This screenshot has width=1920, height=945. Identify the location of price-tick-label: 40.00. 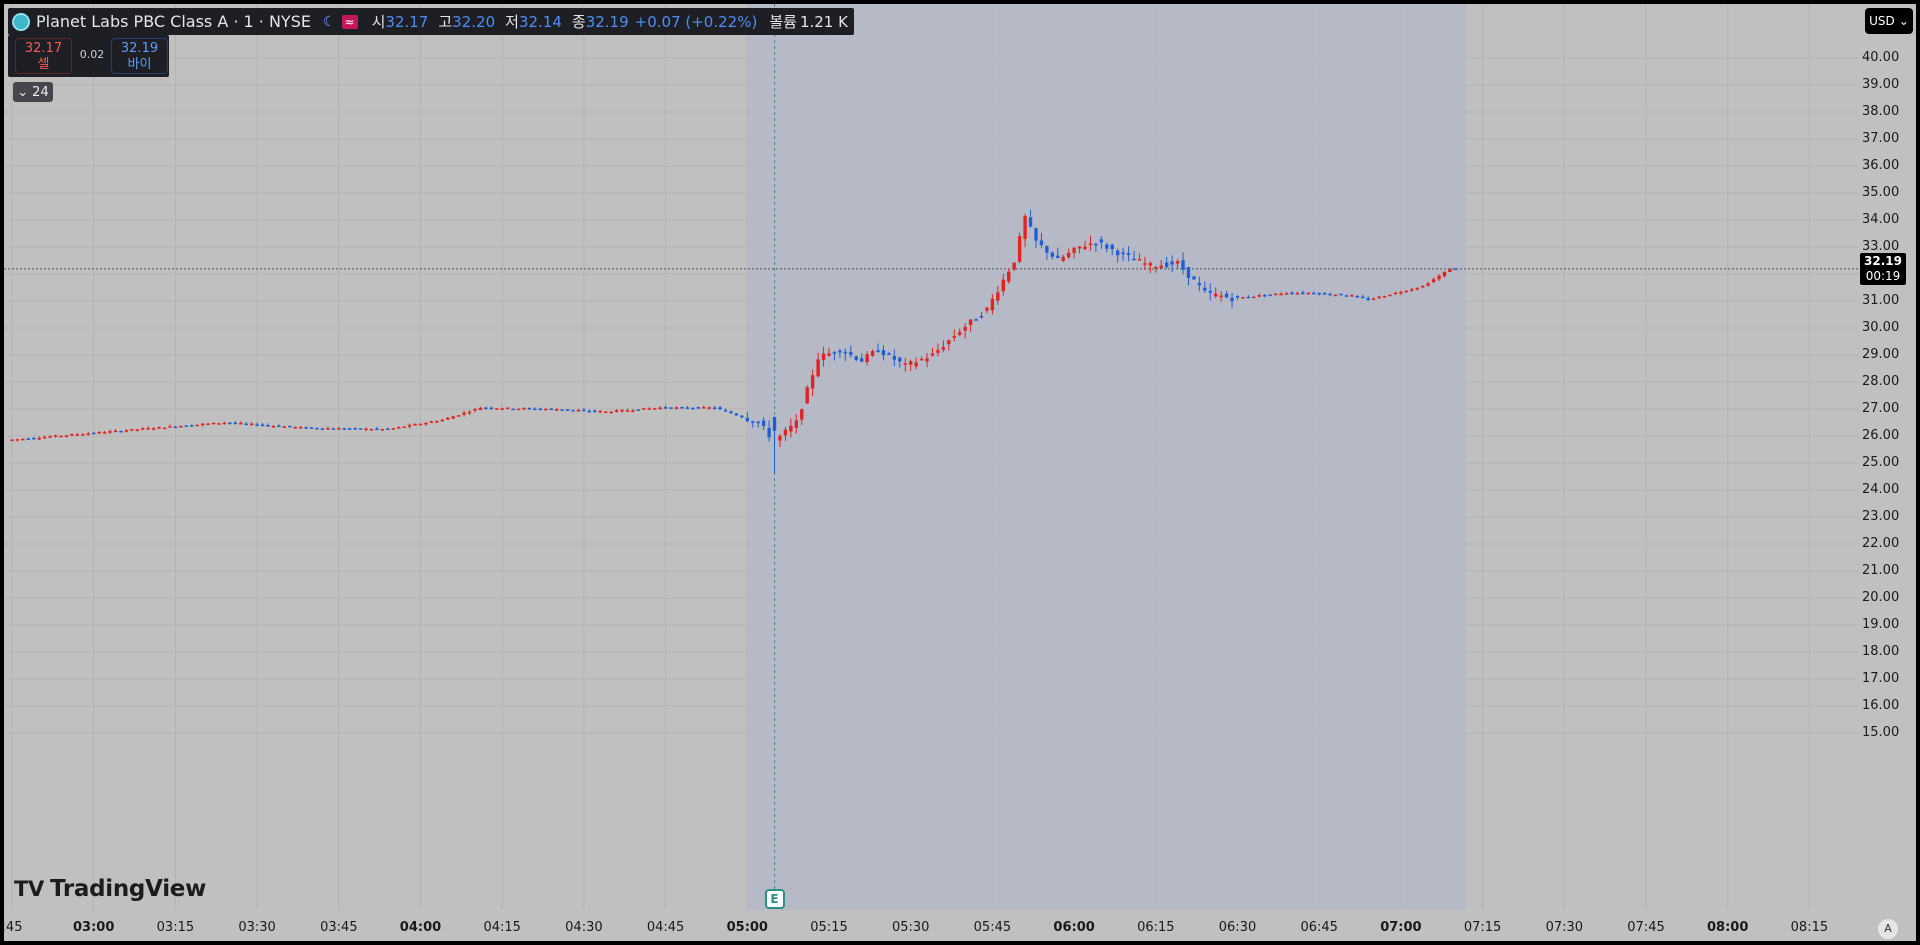
(1881, 57).